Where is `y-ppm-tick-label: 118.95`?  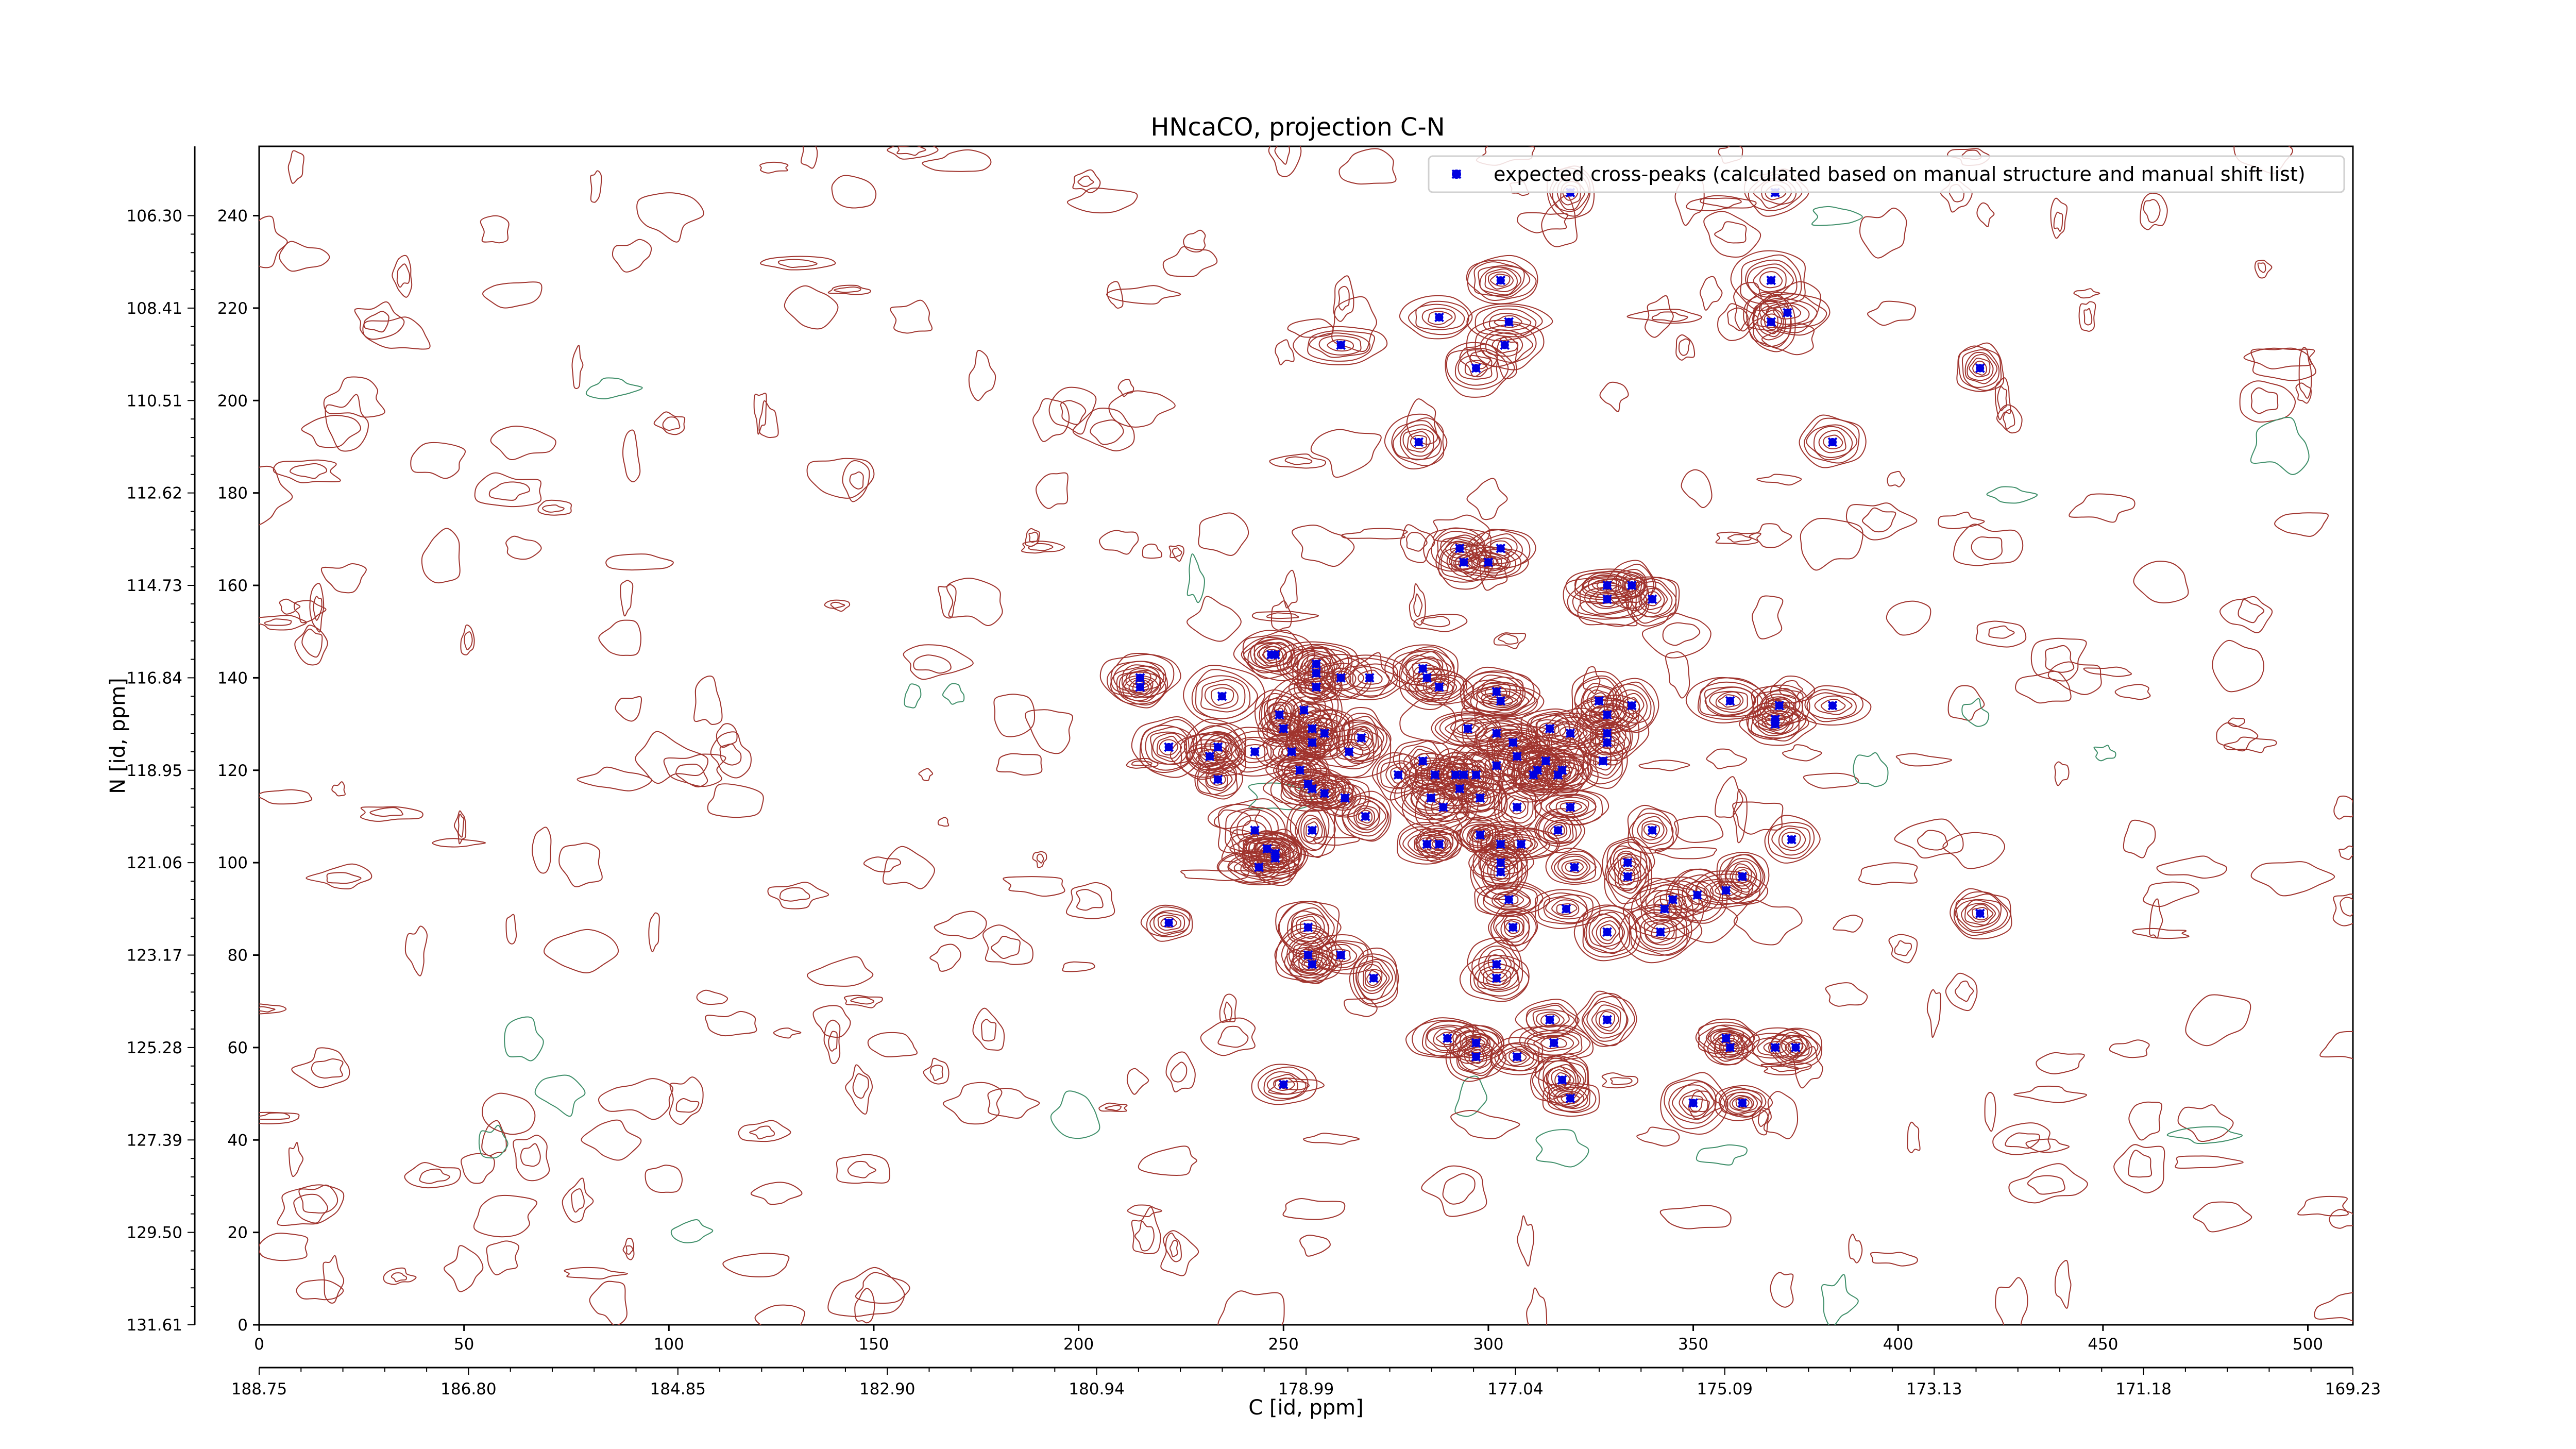
y-ppm-tick-label: 118.95 is located at coordinates (154, 771).